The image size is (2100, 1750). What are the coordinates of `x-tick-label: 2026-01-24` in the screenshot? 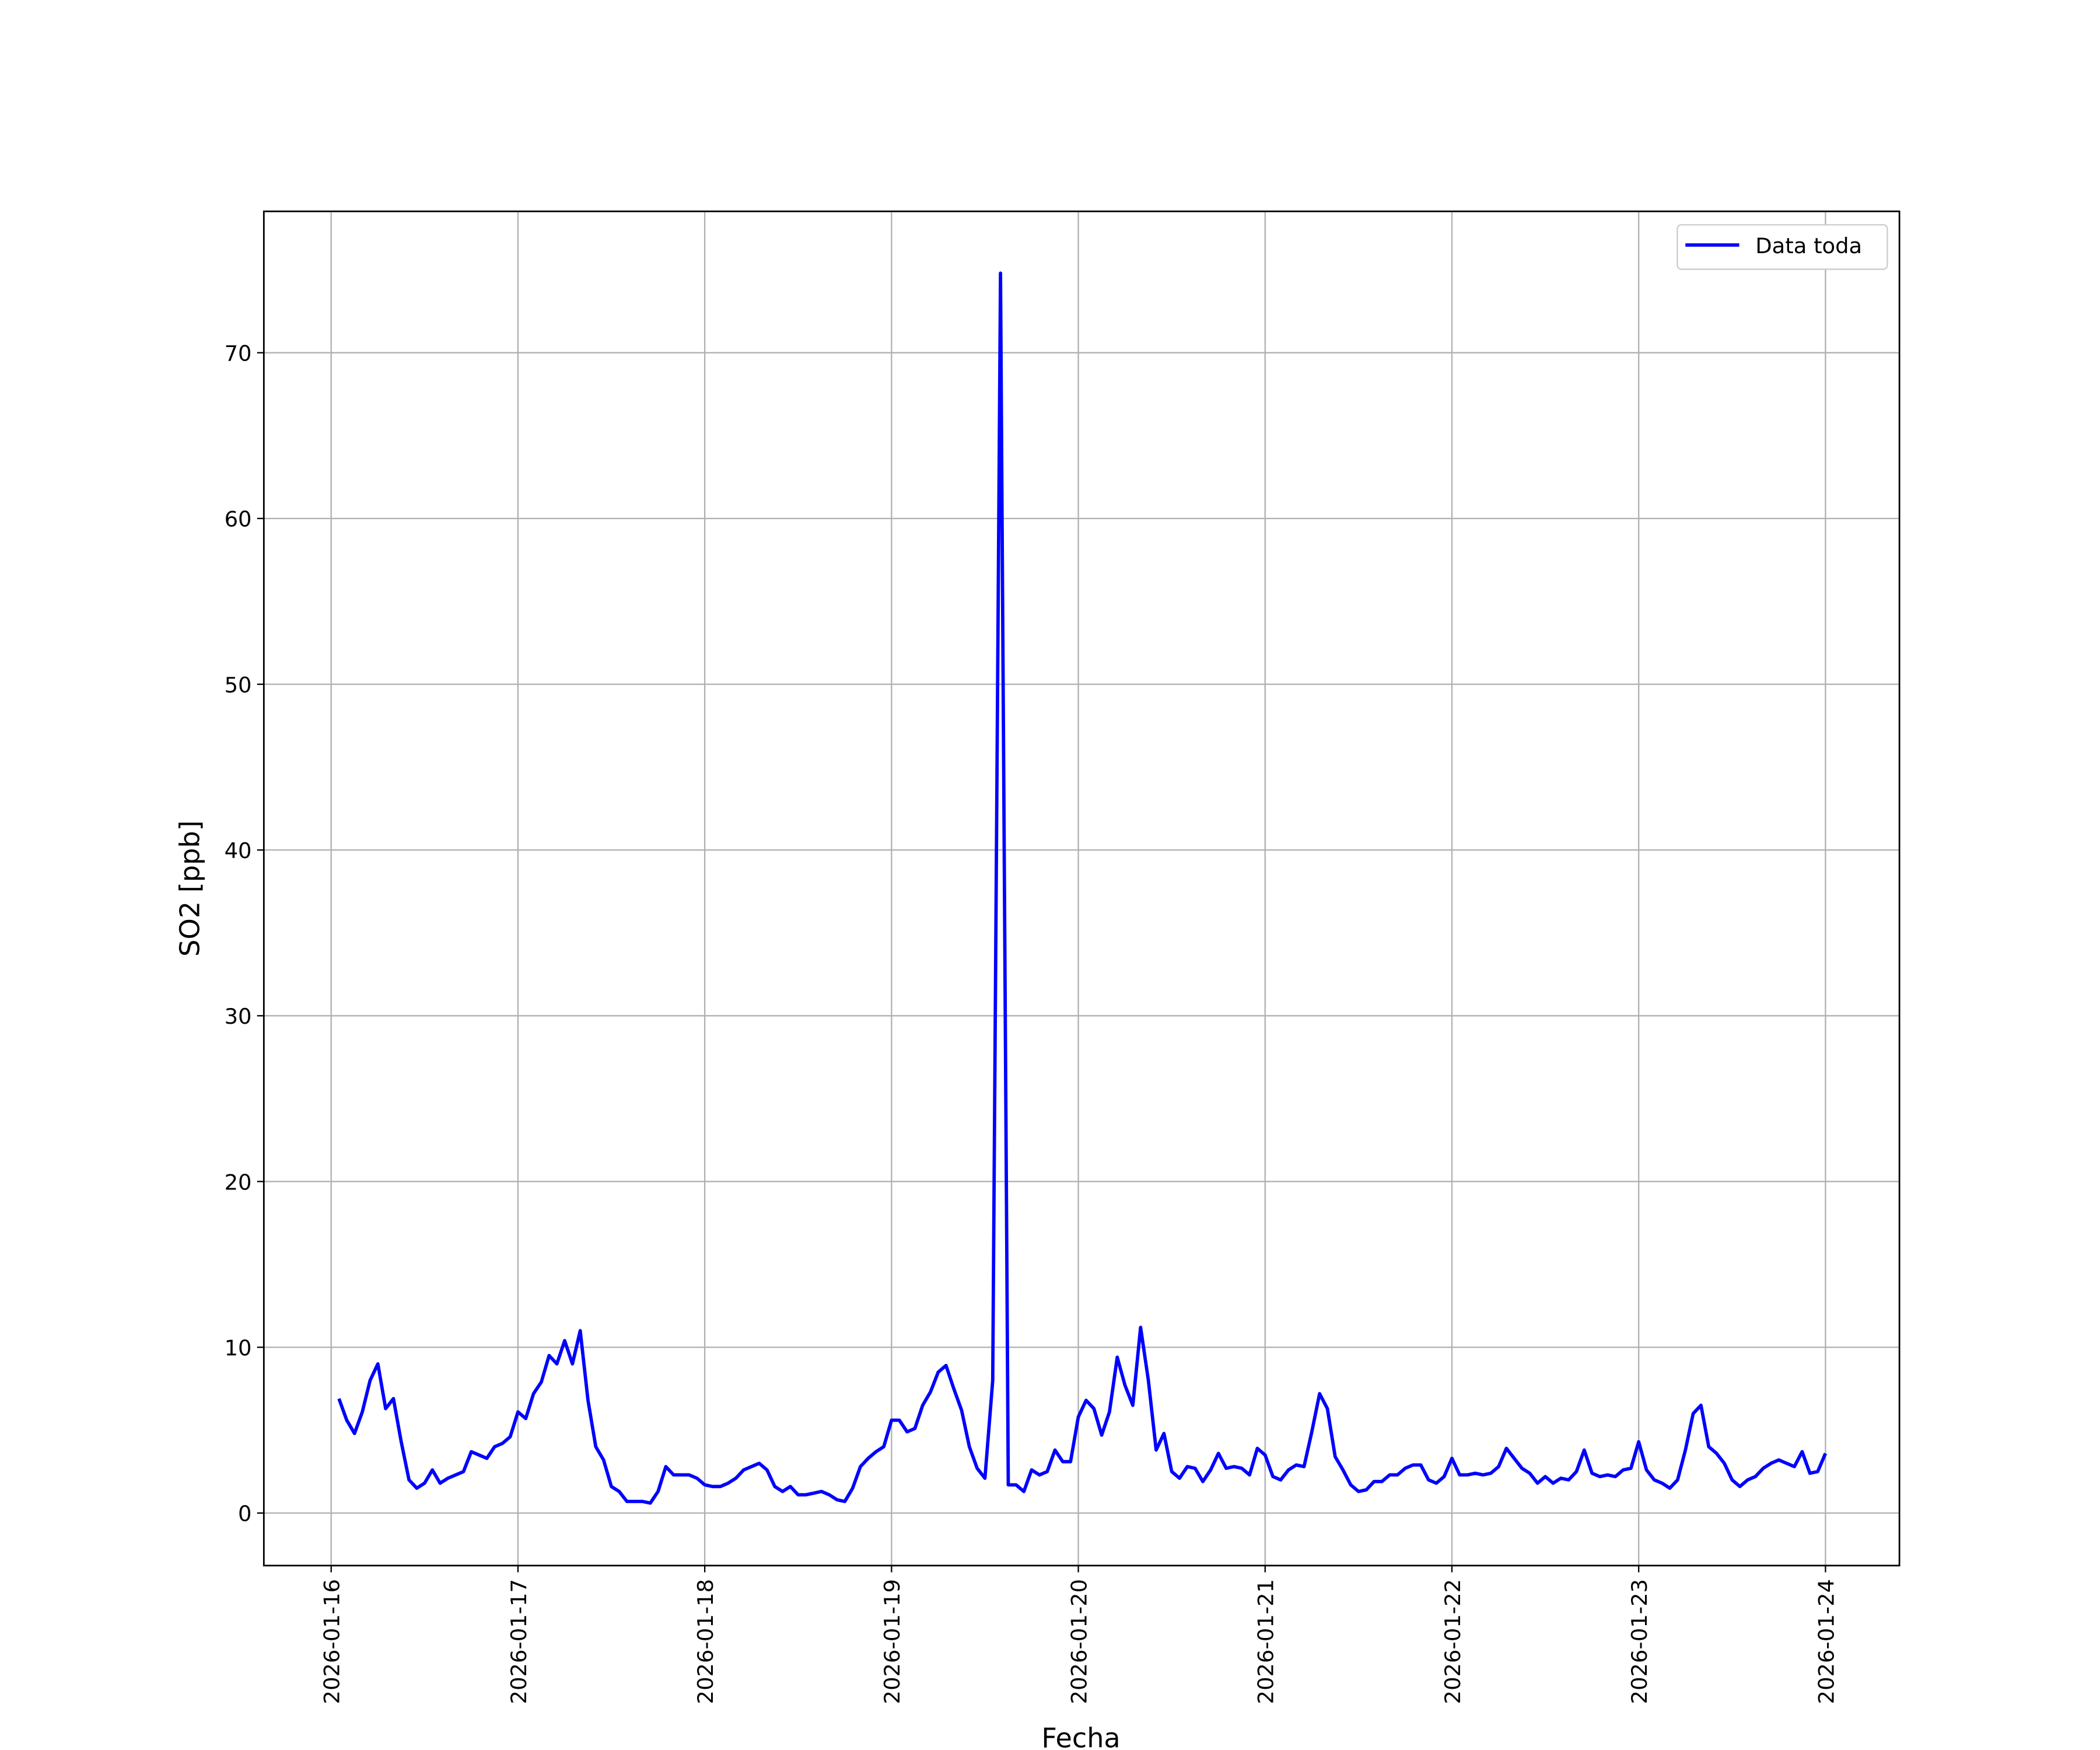 It's located at (1826, 1641).